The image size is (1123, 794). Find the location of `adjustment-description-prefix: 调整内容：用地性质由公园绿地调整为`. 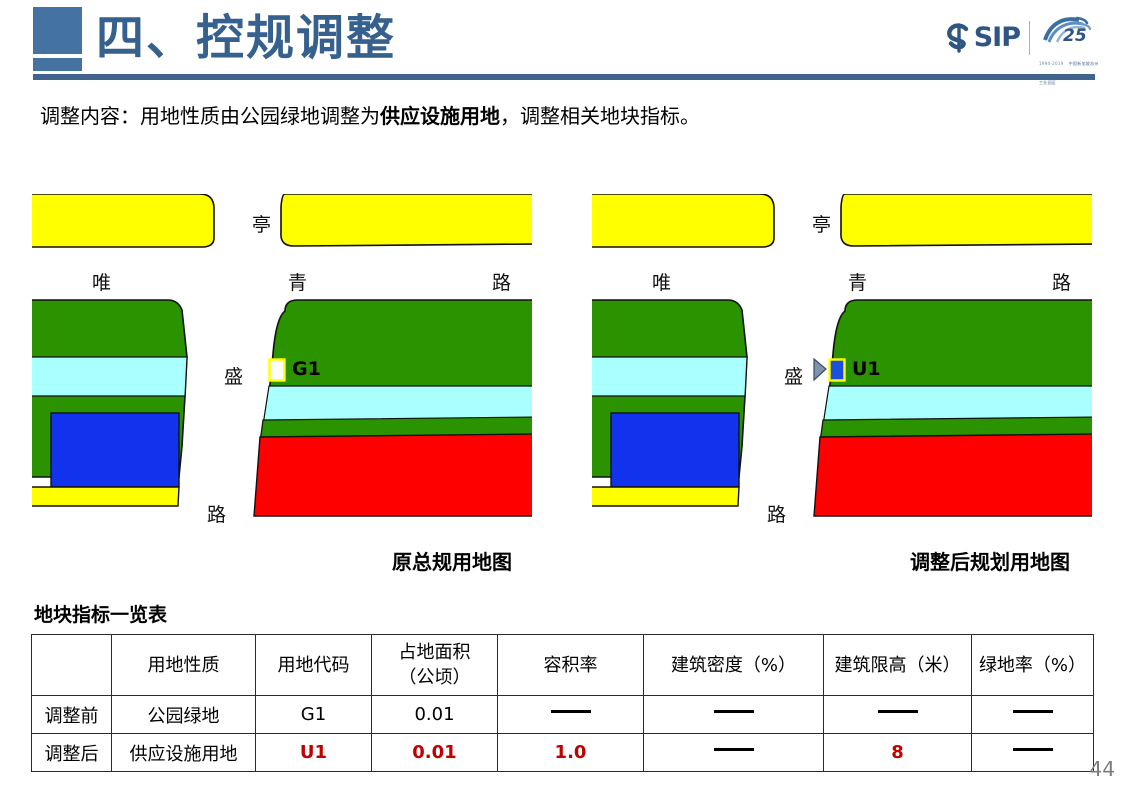

adjustment-description-prefix: 调整内容：用地性质由公园绿地调整为 is located at coordinates (210, 116).